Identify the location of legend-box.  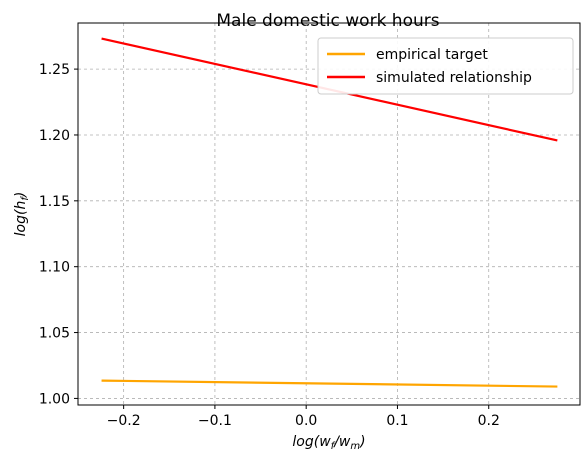
(445, 66).